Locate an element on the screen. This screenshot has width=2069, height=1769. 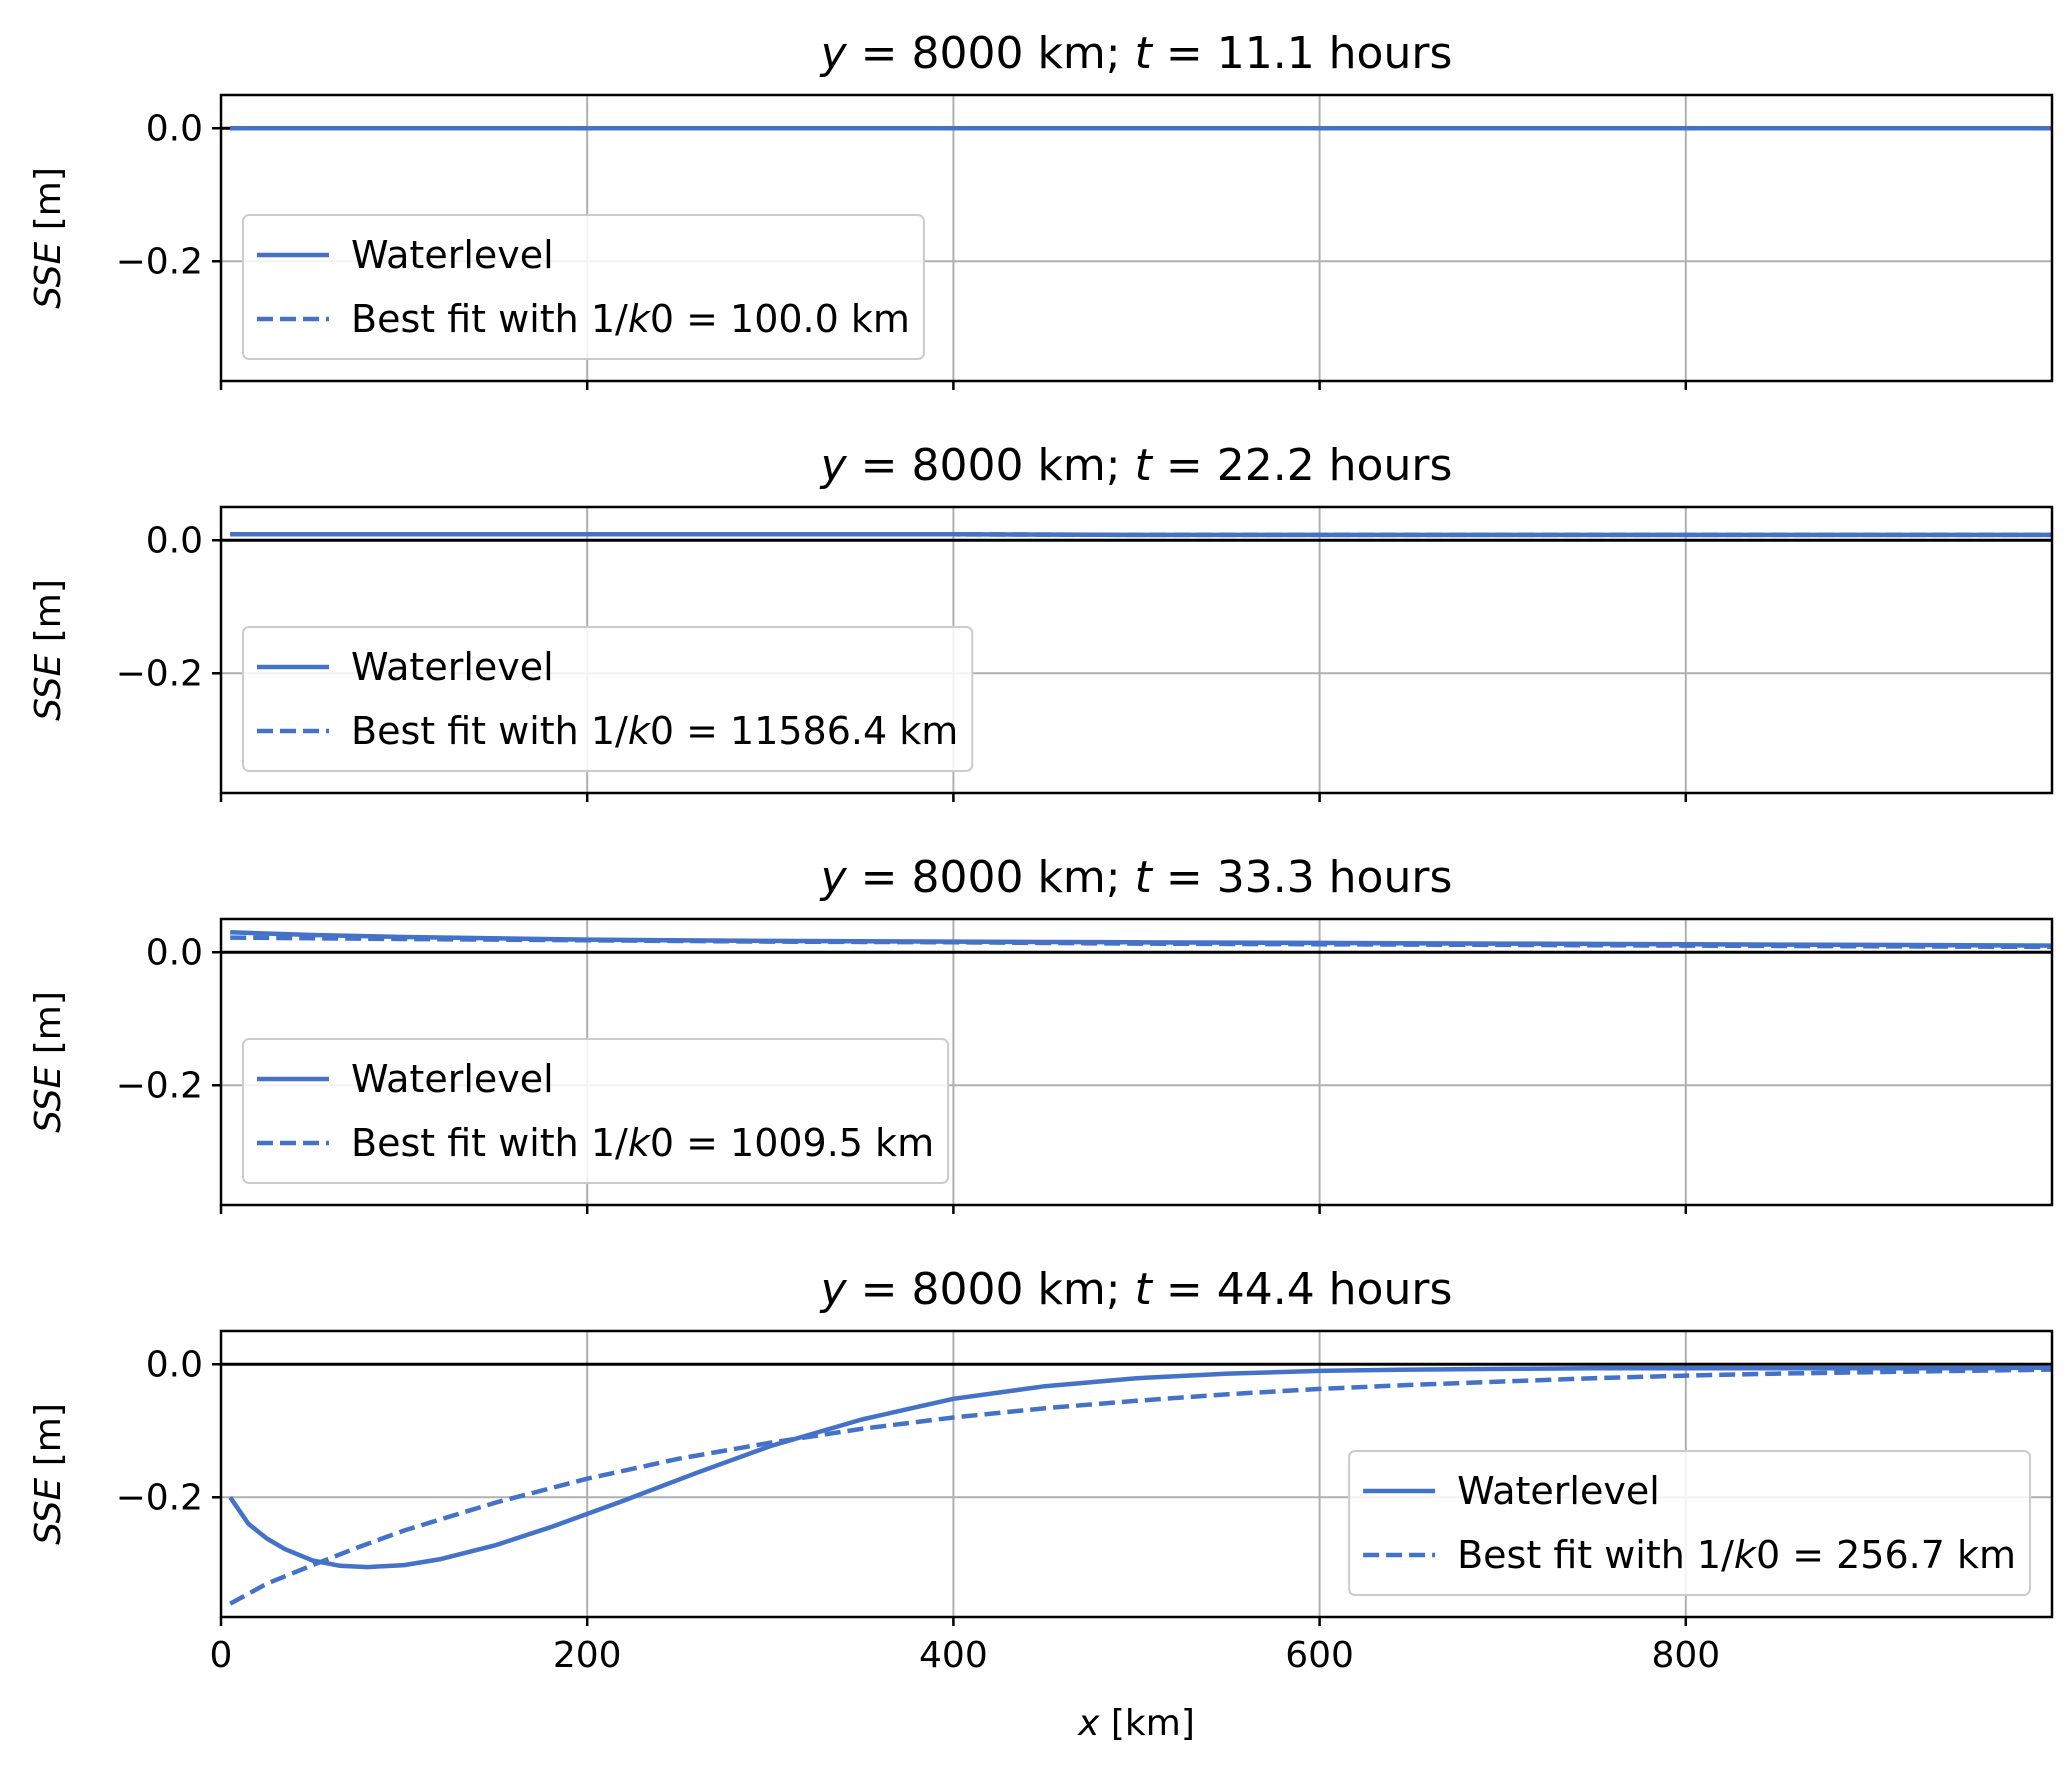
x-tick-label: 400 is located at coordinates (953, 1655).